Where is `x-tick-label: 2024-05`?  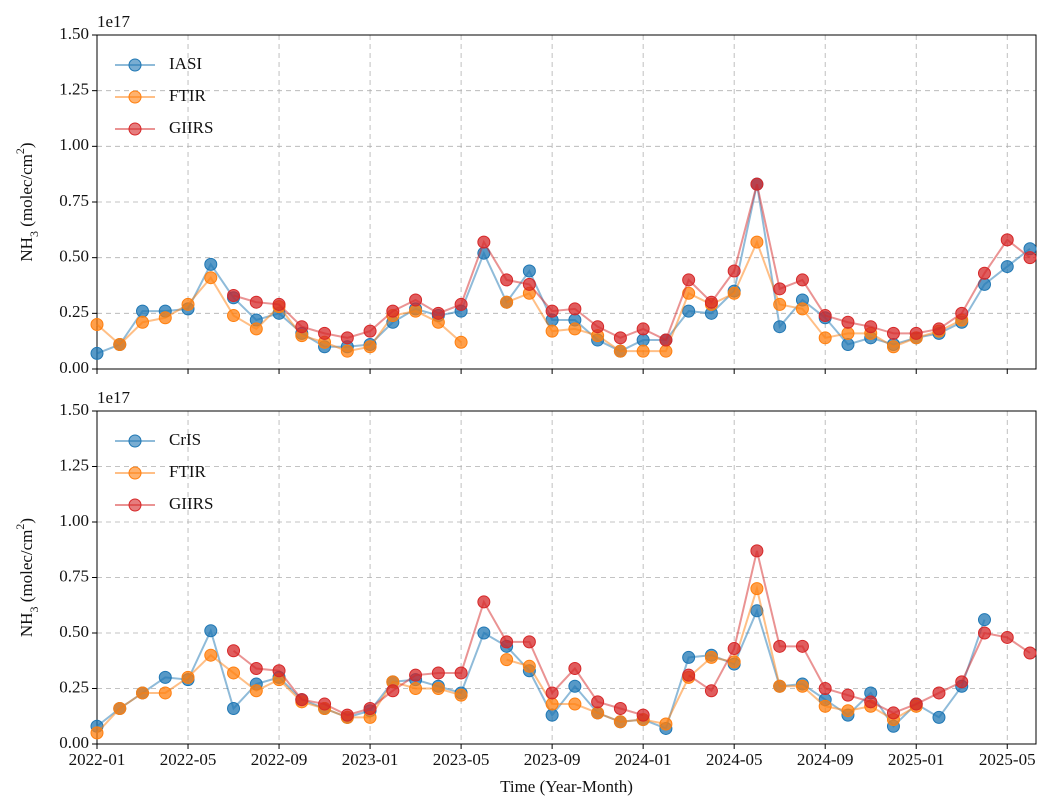 x-tick-label: 2024-05 is located at coordinates (734, 759).